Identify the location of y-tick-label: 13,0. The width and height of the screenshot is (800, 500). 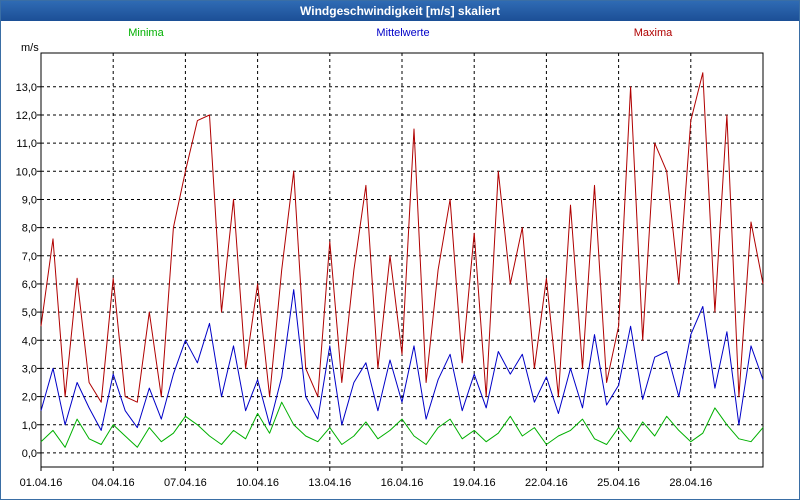
(26, 88).